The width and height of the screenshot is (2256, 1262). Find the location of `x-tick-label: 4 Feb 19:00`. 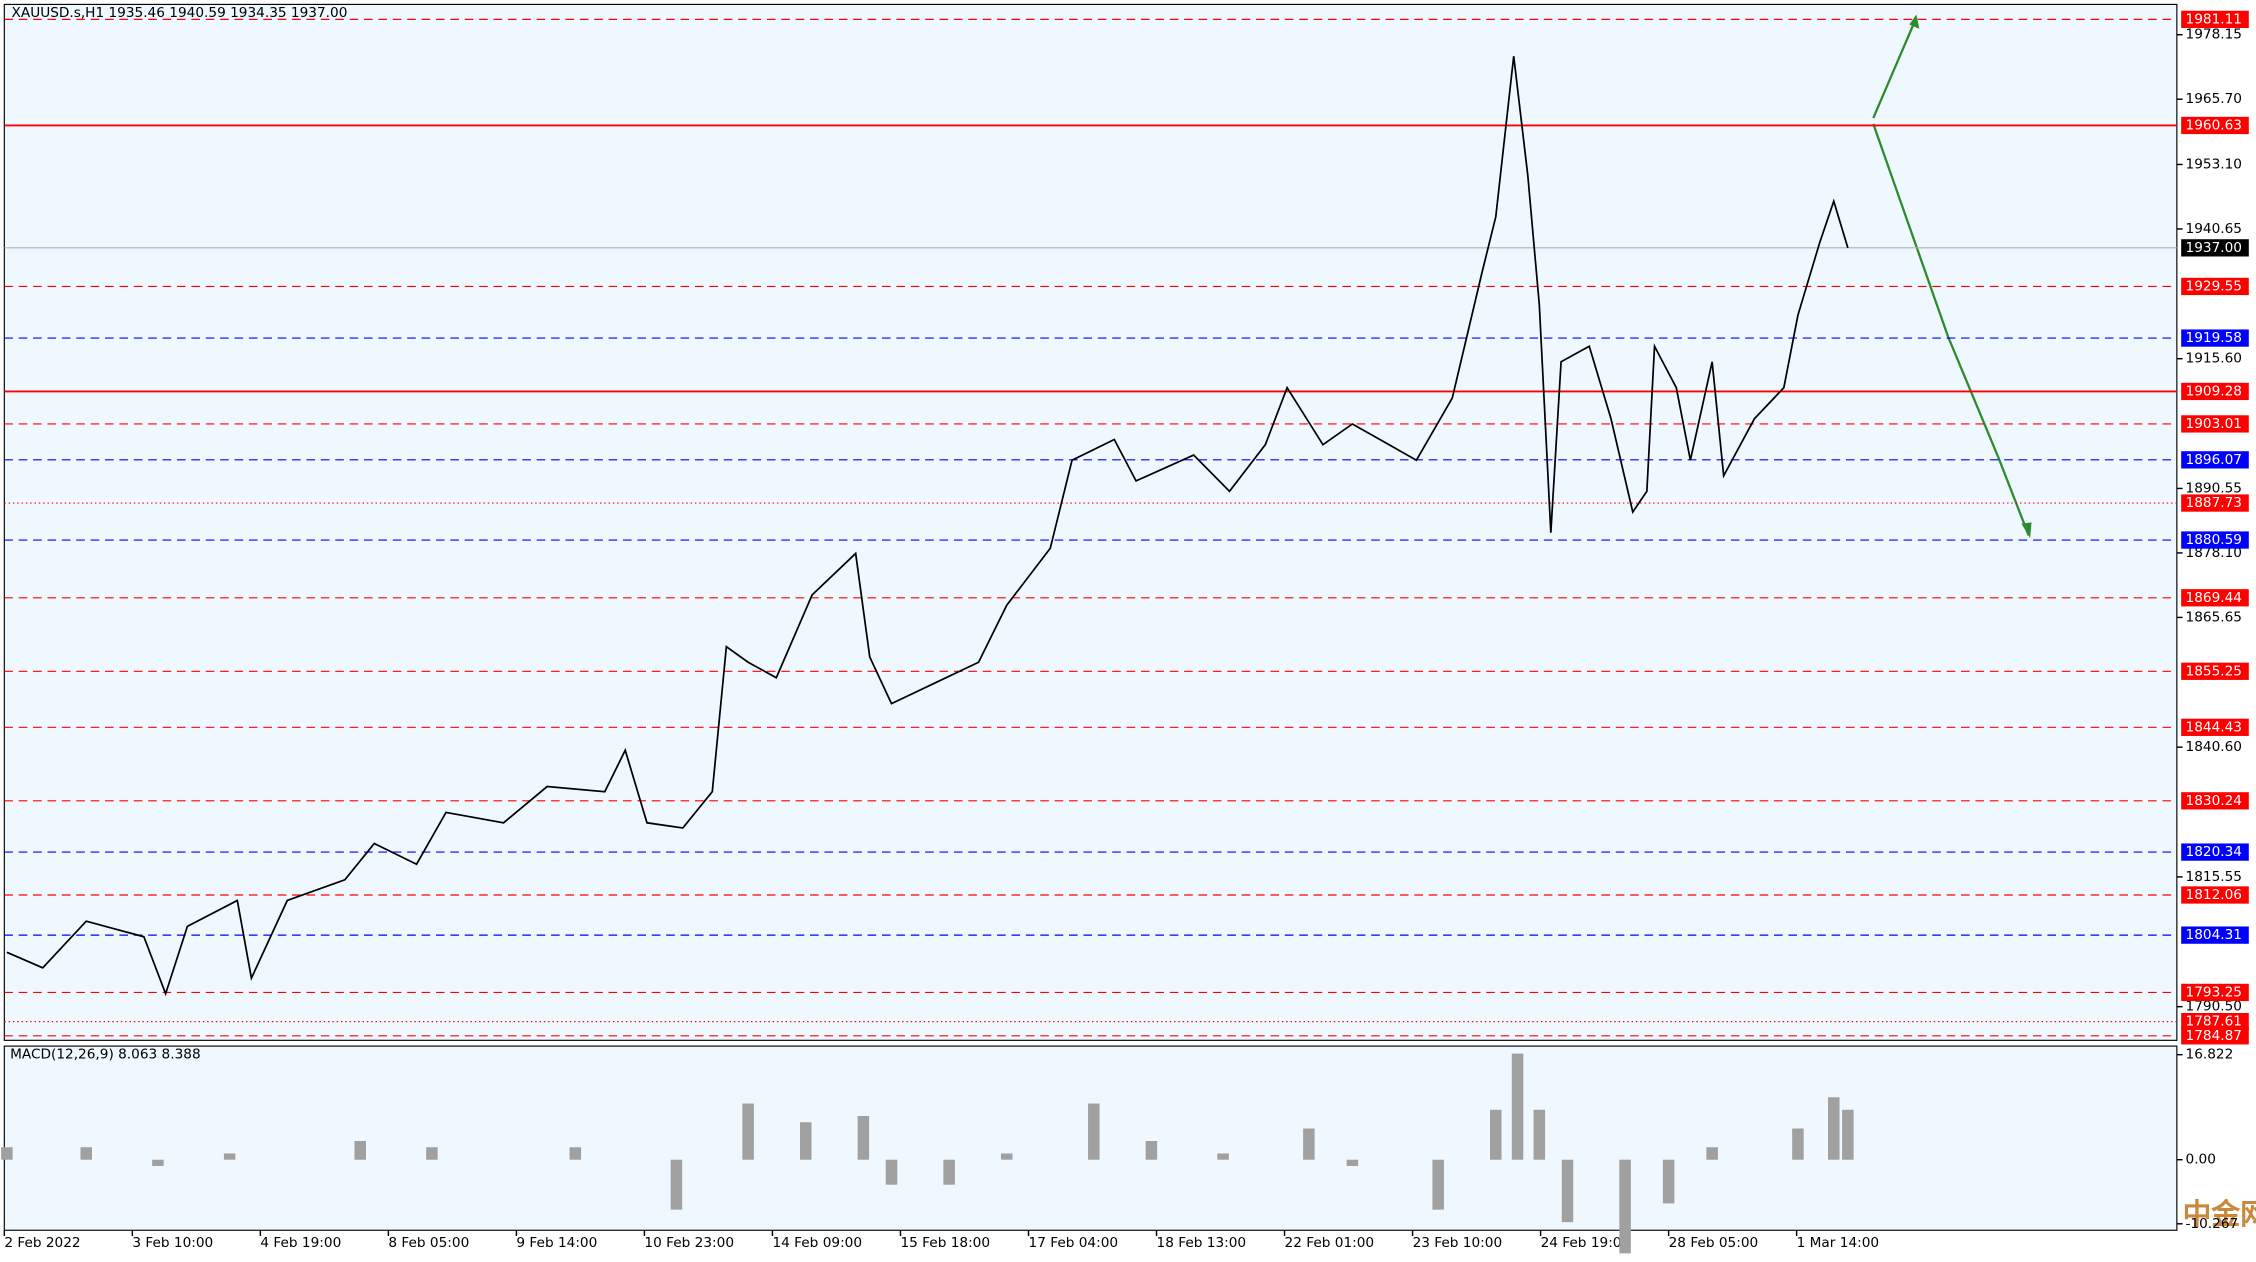

x-tick-label: 4 Feb 19:00 is located at coordinates (300, 1243).